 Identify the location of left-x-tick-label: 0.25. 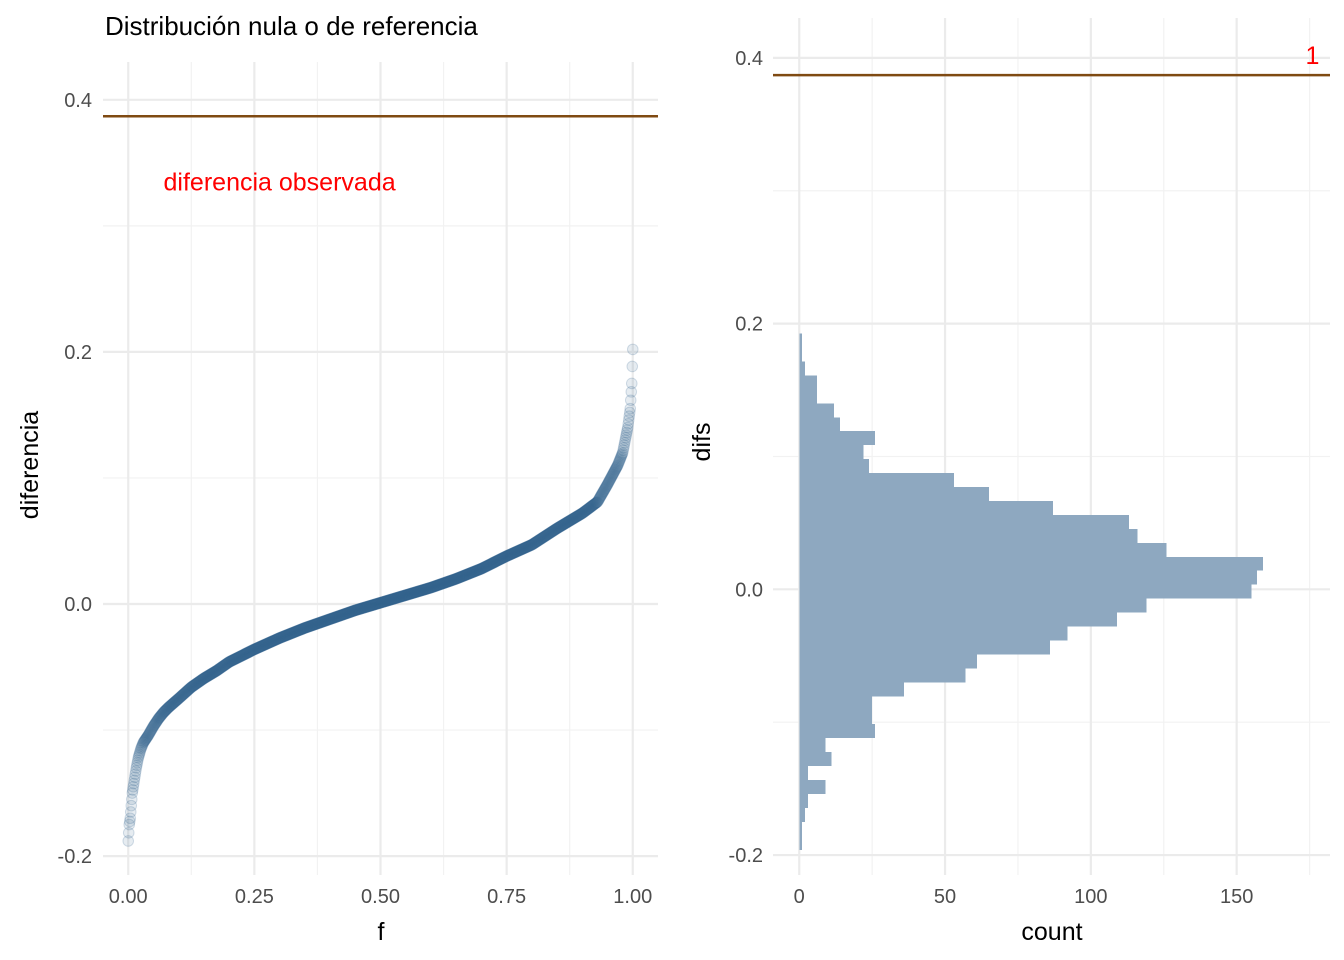
(254, 897).